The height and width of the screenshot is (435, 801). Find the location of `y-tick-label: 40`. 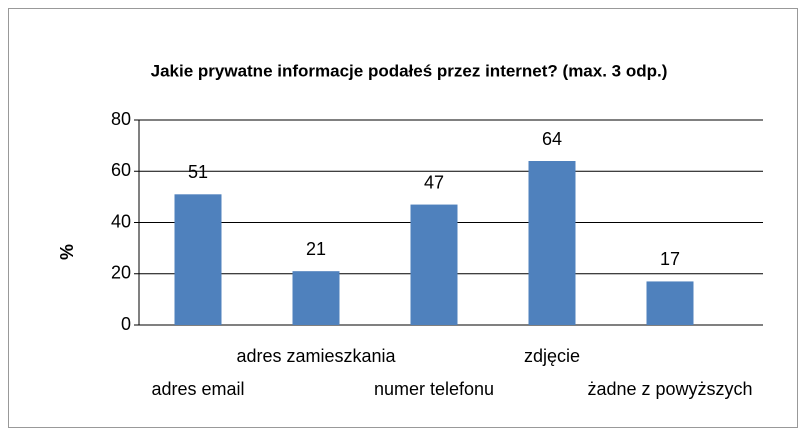

y-tick-label: 40 is located at coordinates (121, 221).